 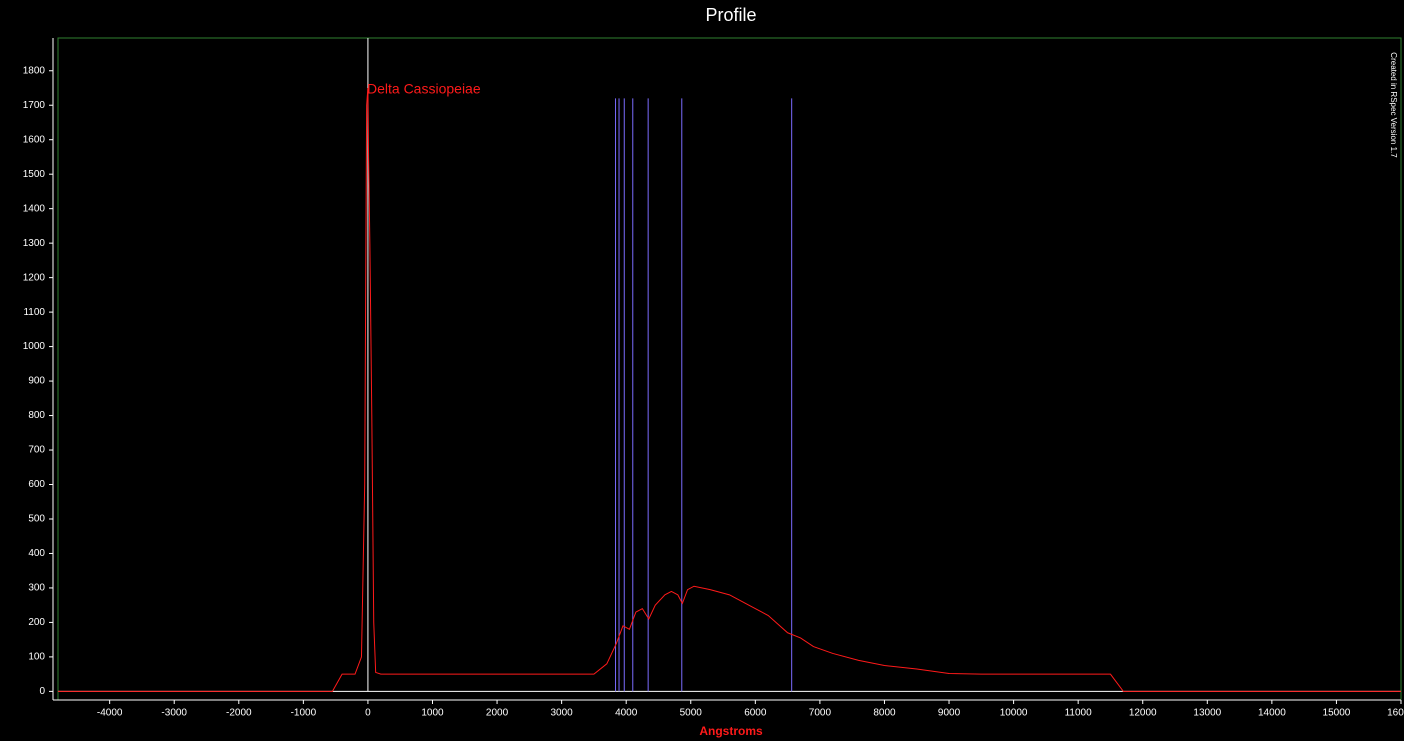 What do you see at coordinates (34, 70) in the screenshot?
I see `y-tick-label: 1800` at bounding box center [34, 70].